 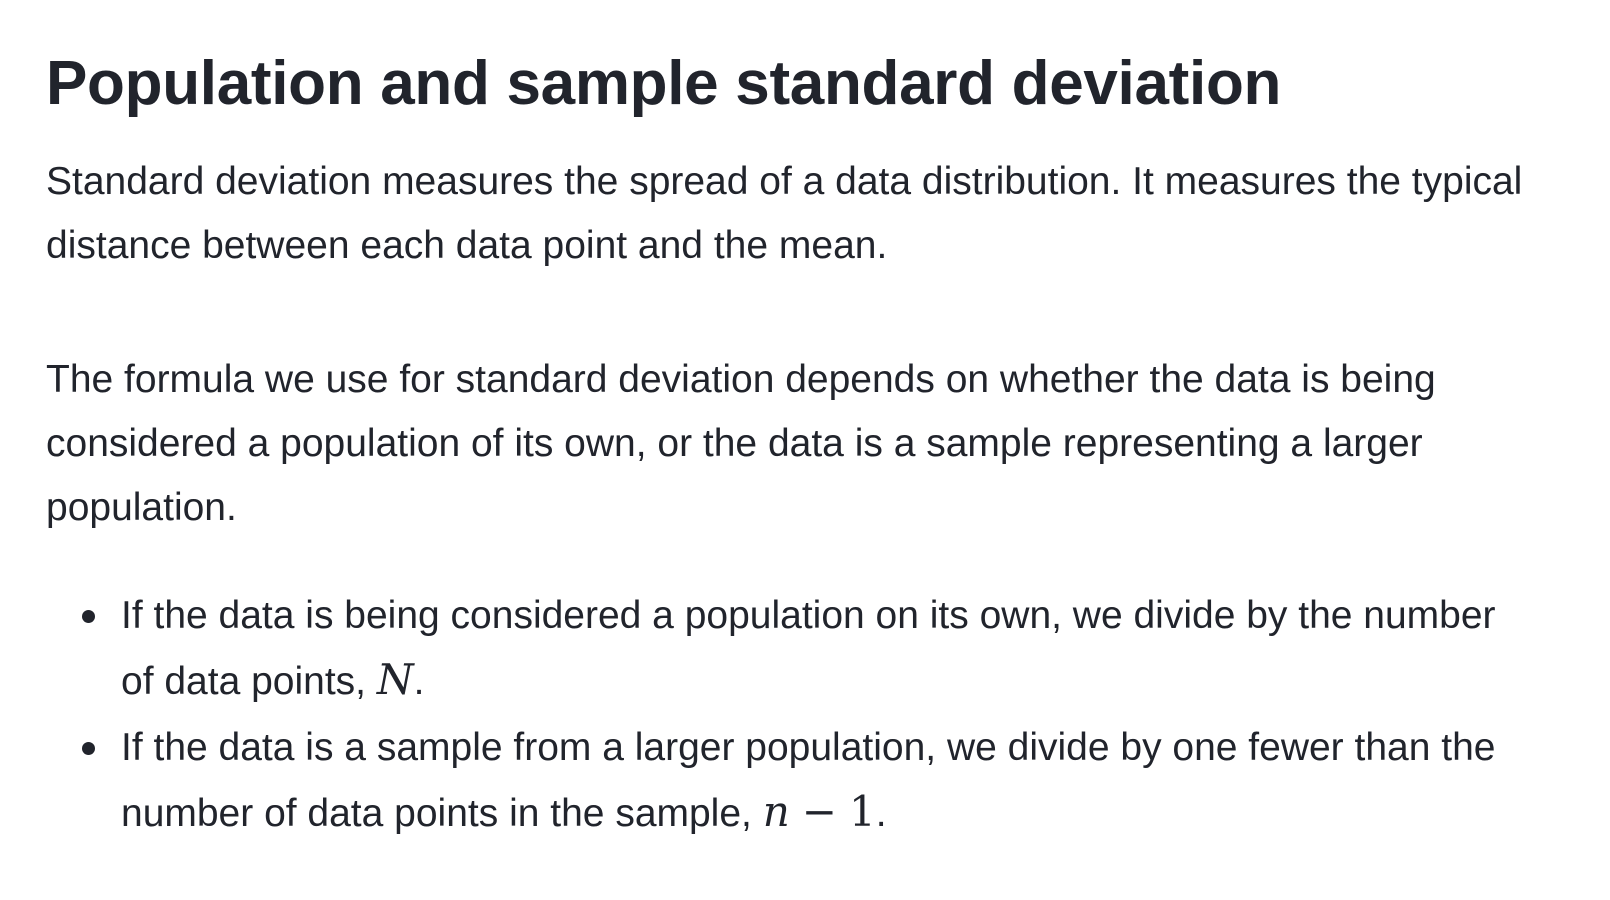 What do you see at coordinates (862, 811) in the screenshot?
I see `math-number: 1` at bounding box center [862, 811].